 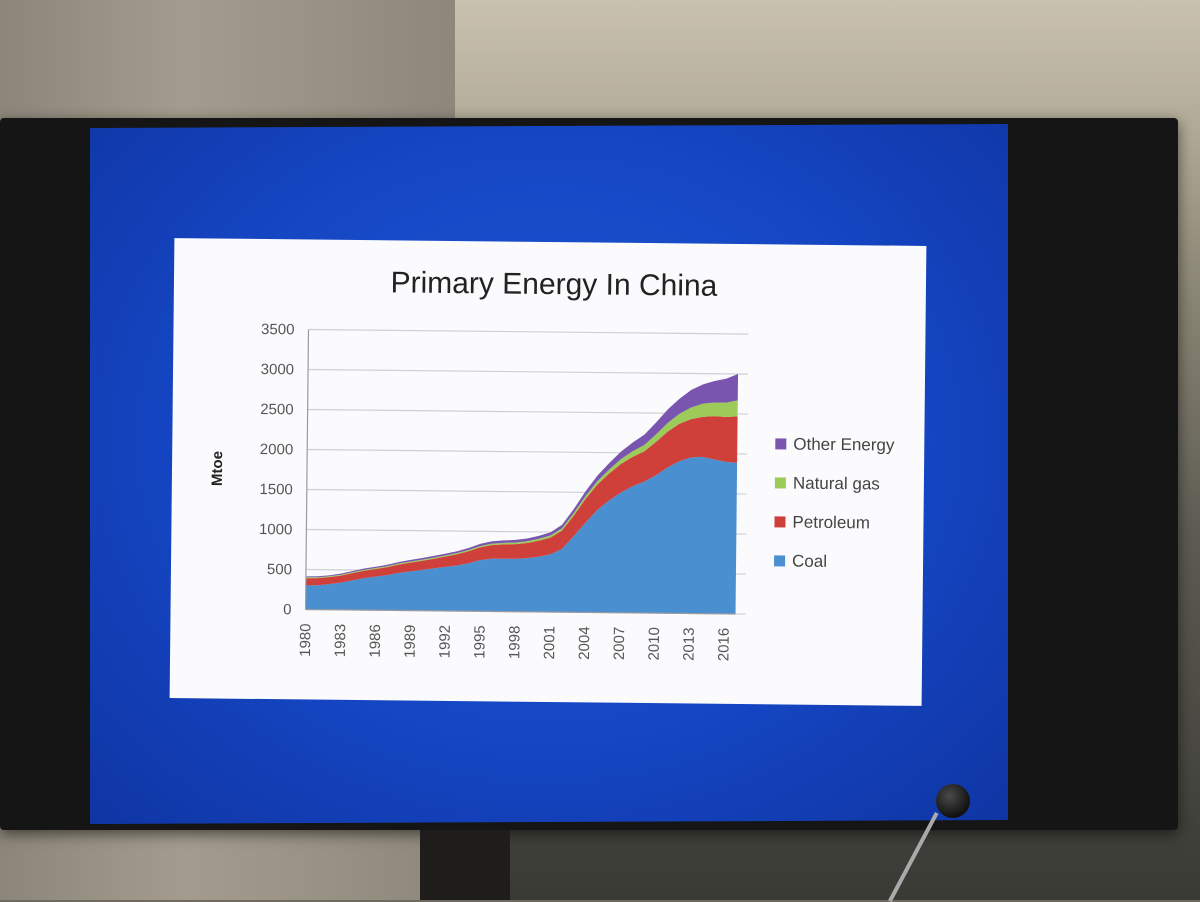 What do you see at coordinates (445, 642) in the screenshot?
I see `x-tick-label: 1992` at bounding box center [445, 642].